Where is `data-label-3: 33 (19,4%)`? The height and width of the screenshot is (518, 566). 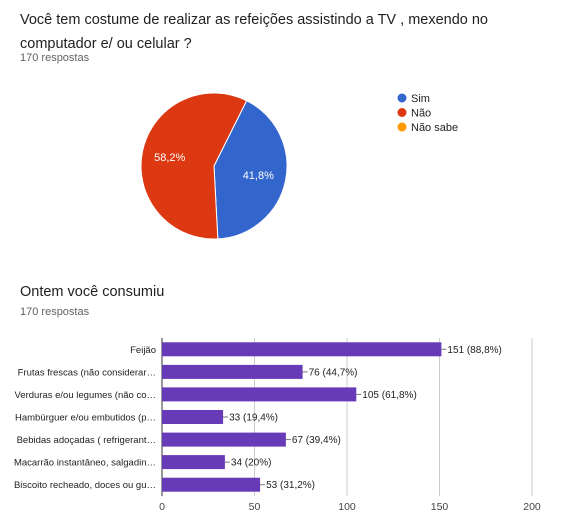
data-label-3: 33 (19,4%) is located at coordinates (253, 418).